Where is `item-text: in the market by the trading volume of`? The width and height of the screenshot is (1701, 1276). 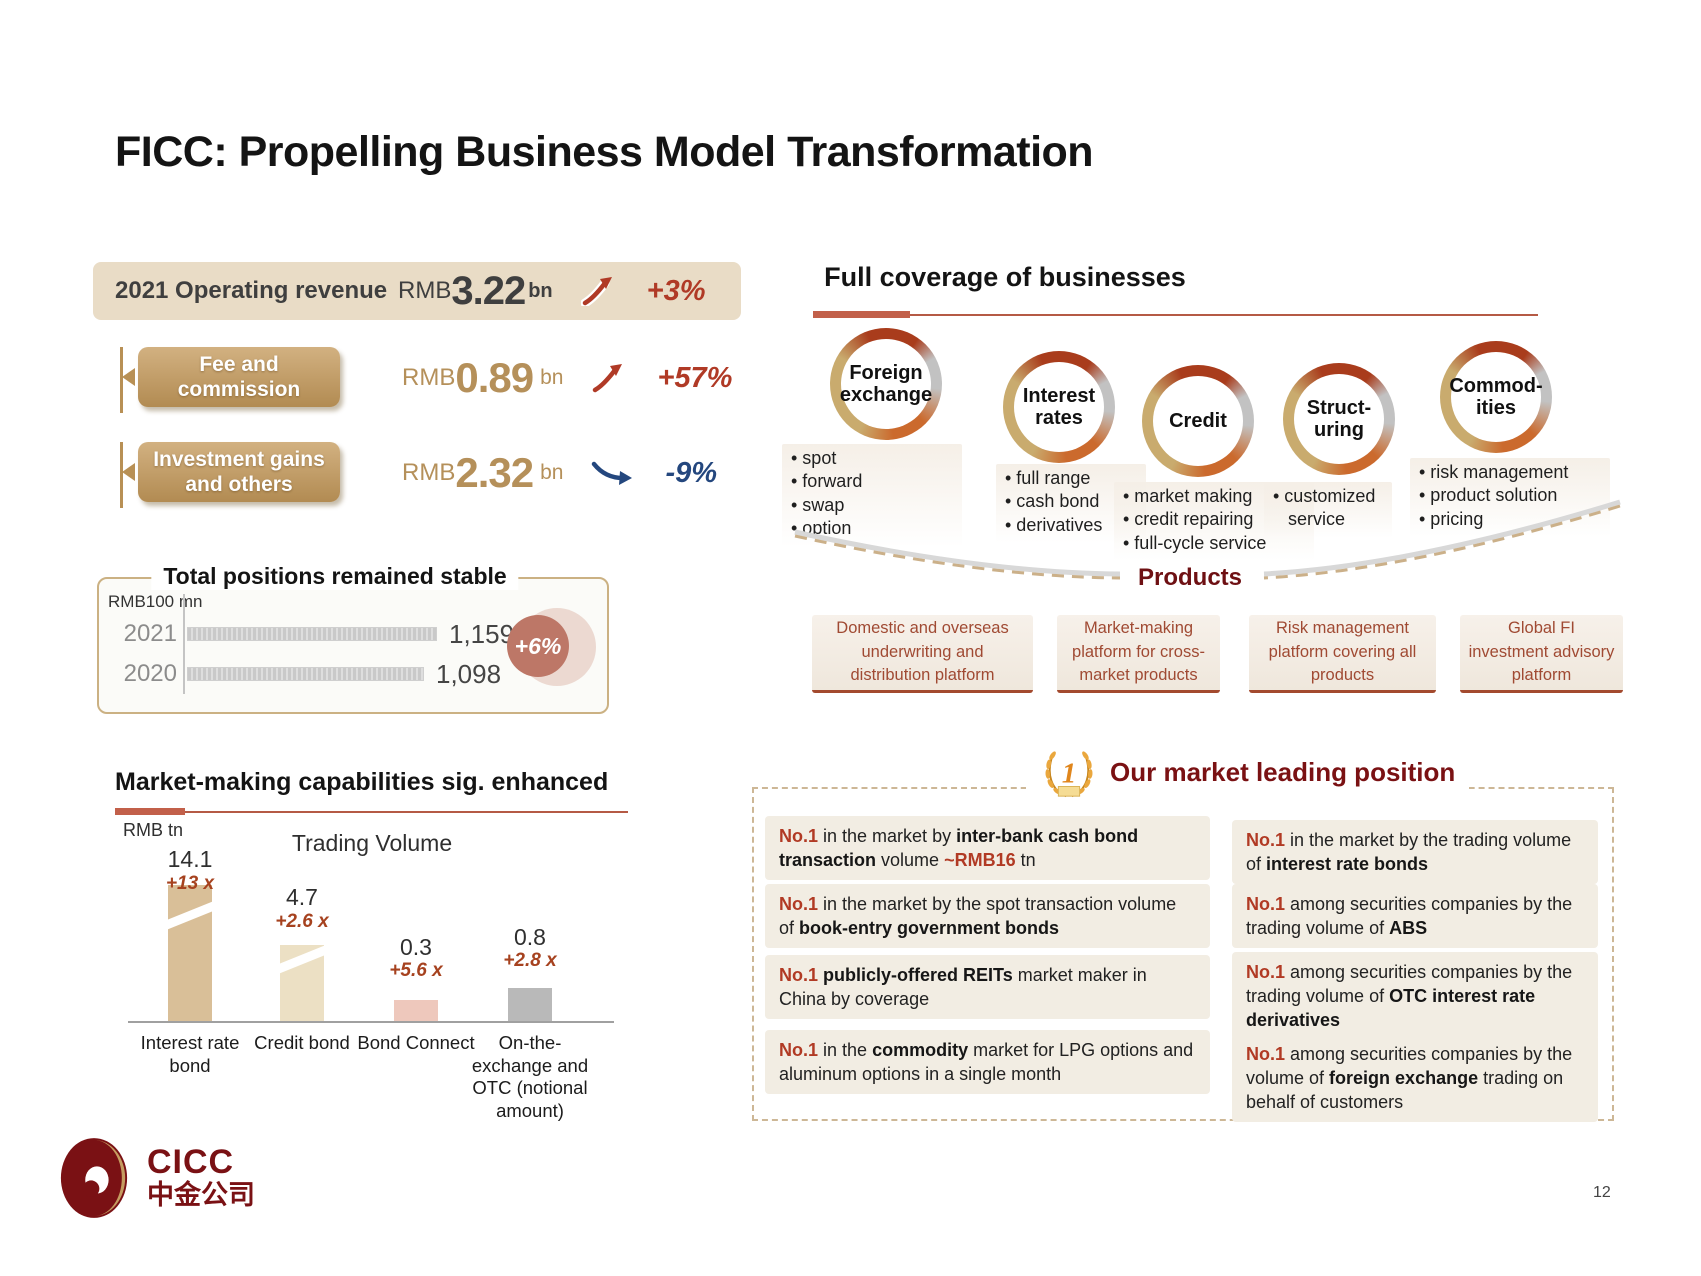 item-text: in the market by the trading volume of is located at coordinates (1409, 852).